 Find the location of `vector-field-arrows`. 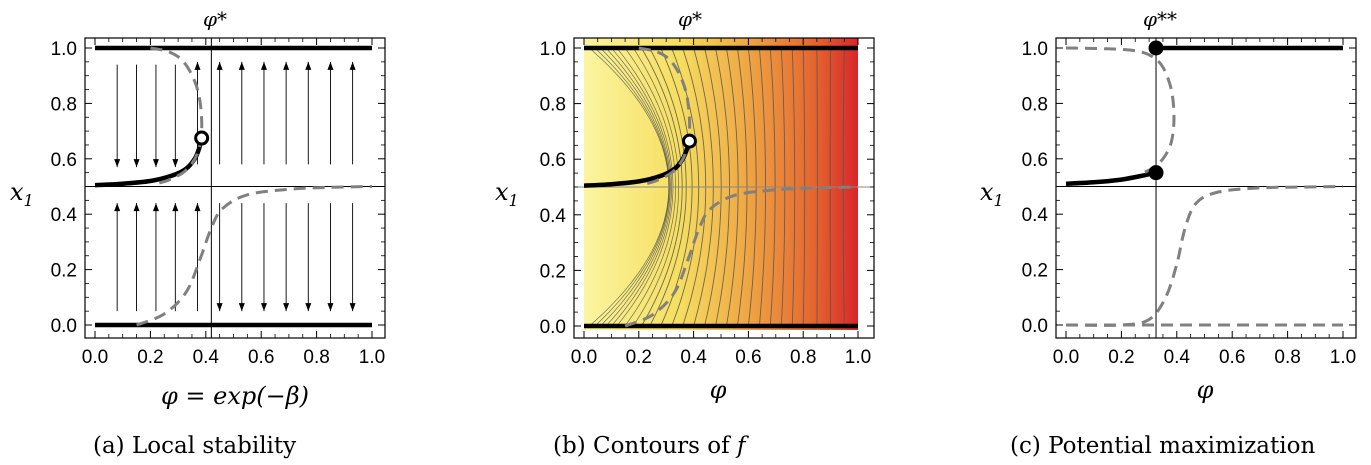

vector-field-arrows is located at coordinates (235, 186).